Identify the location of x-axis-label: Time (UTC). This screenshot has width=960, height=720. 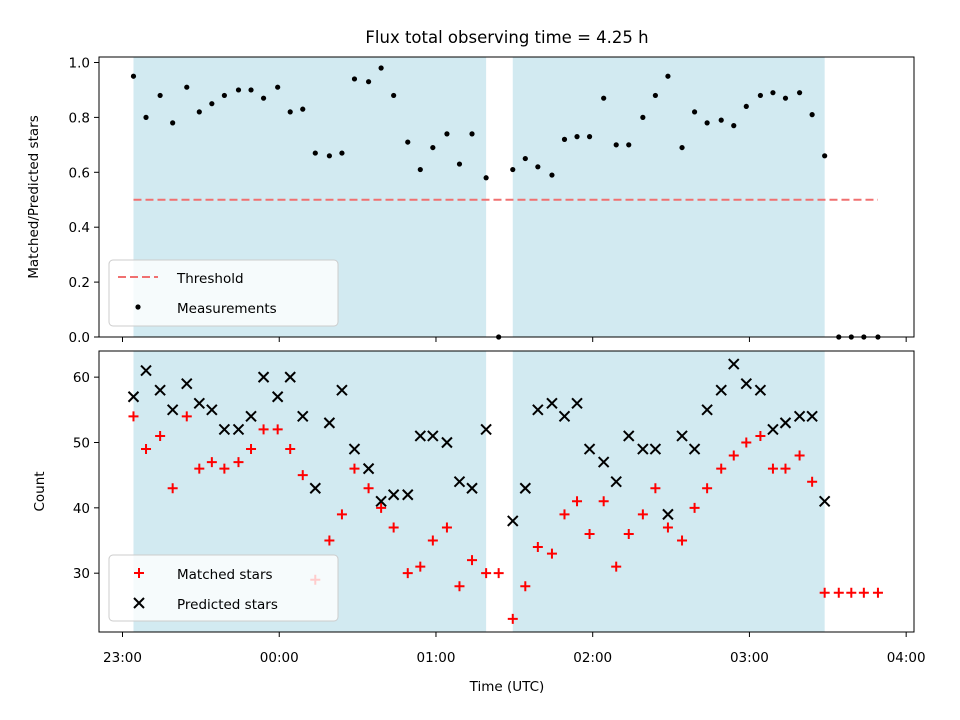
(507, 687).